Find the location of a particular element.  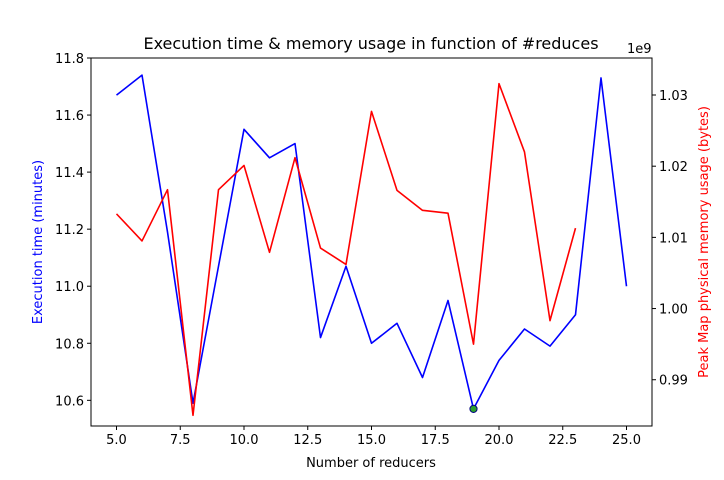

x-tick-label: 15.0 is located at coordinates (371, 440).